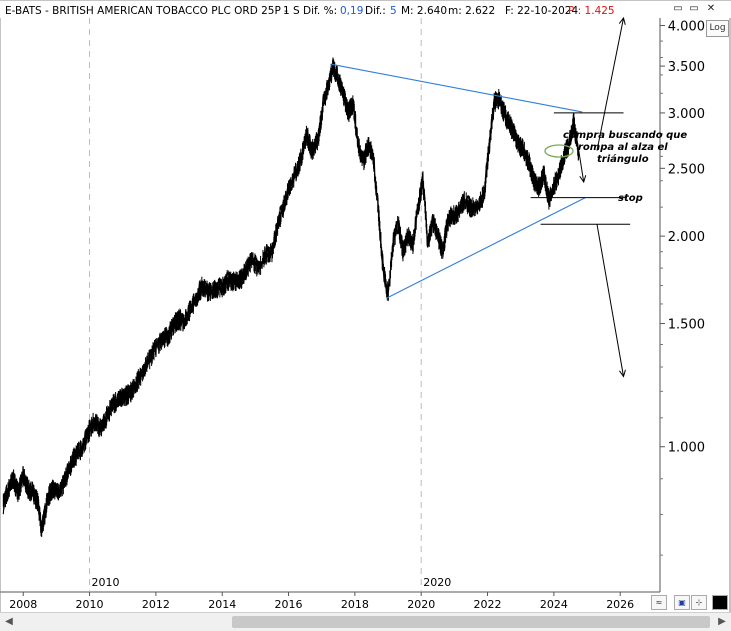  I want to click on x-tick-label-2008: 2008, so click(23, 604).